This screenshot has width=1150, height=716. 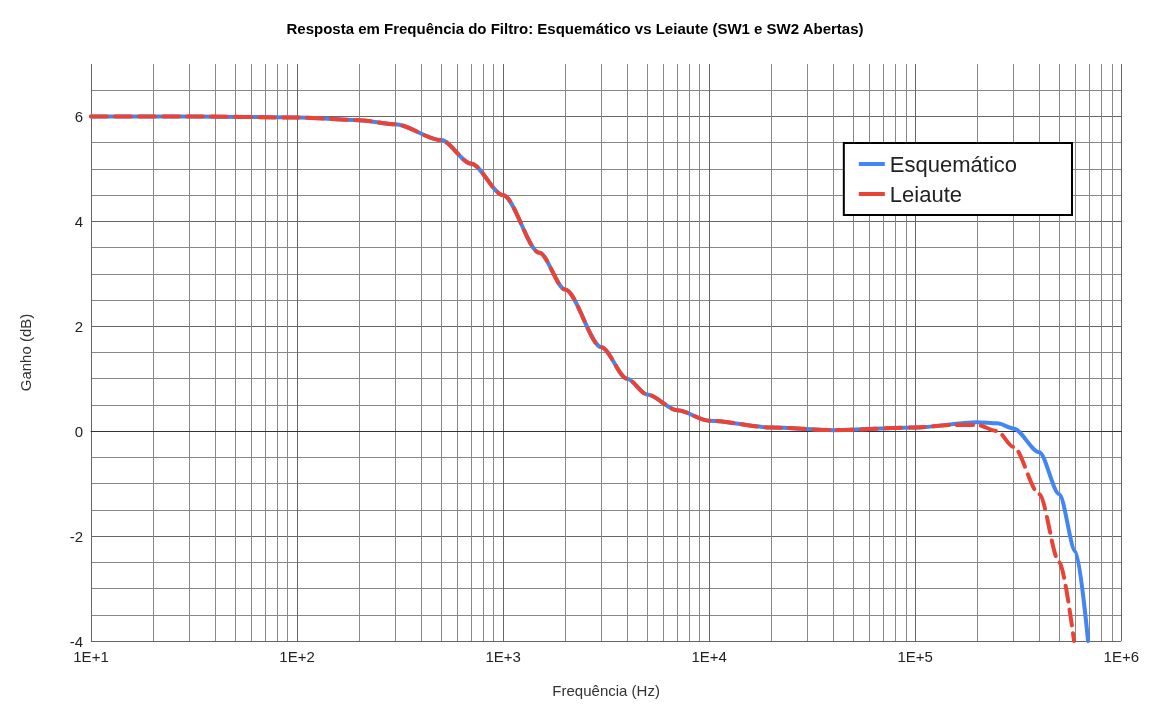 What do you see at coordinates (953, 164) in the screenshot?
I see `legend-label: Esquemático` at bounding box center [953, 164].